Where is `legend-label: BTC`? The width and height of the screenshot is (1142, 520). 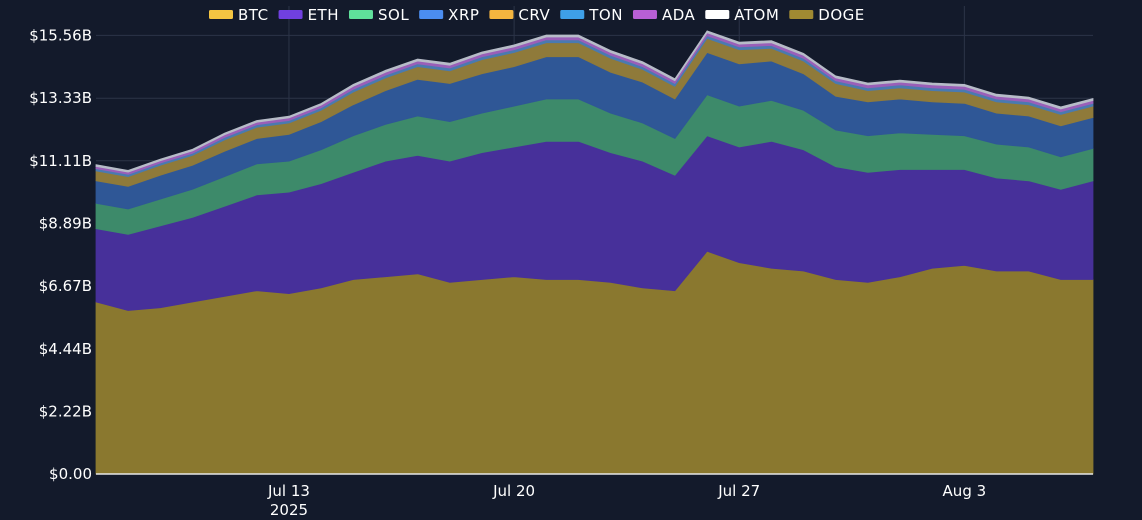
legend-label: BTC is located at coordinates (253, 15).